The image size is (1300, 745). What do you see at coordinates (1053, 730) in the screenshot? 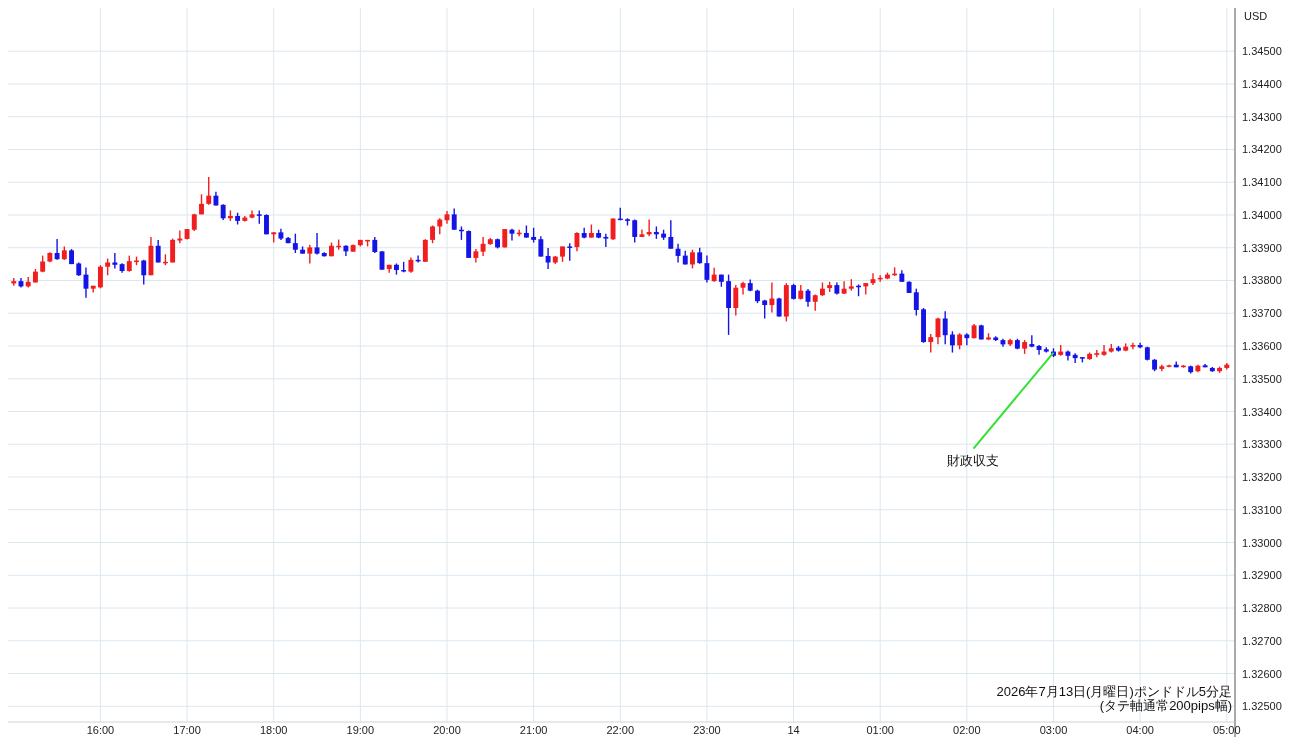
I see `x-tick-label: 03:00` at bounding box center [1053, 730].